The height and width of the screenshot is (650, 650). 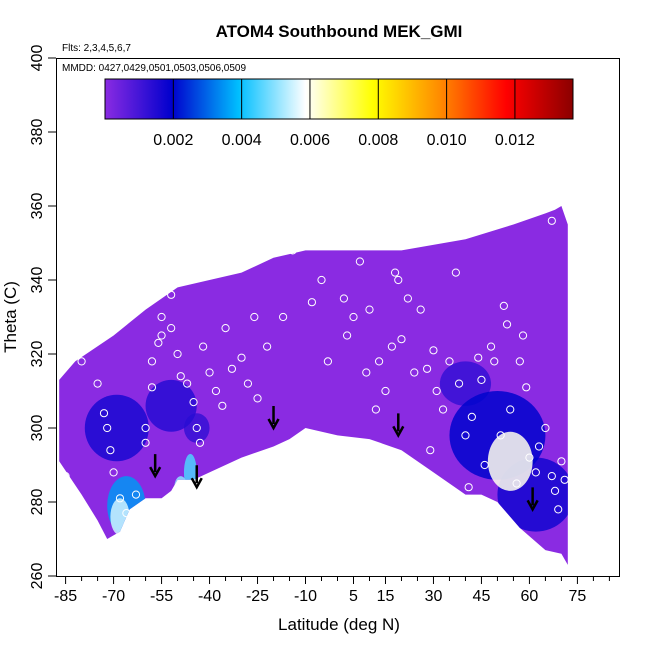 I want to click on y-tick-label: 340, so click(x=37, y=280).